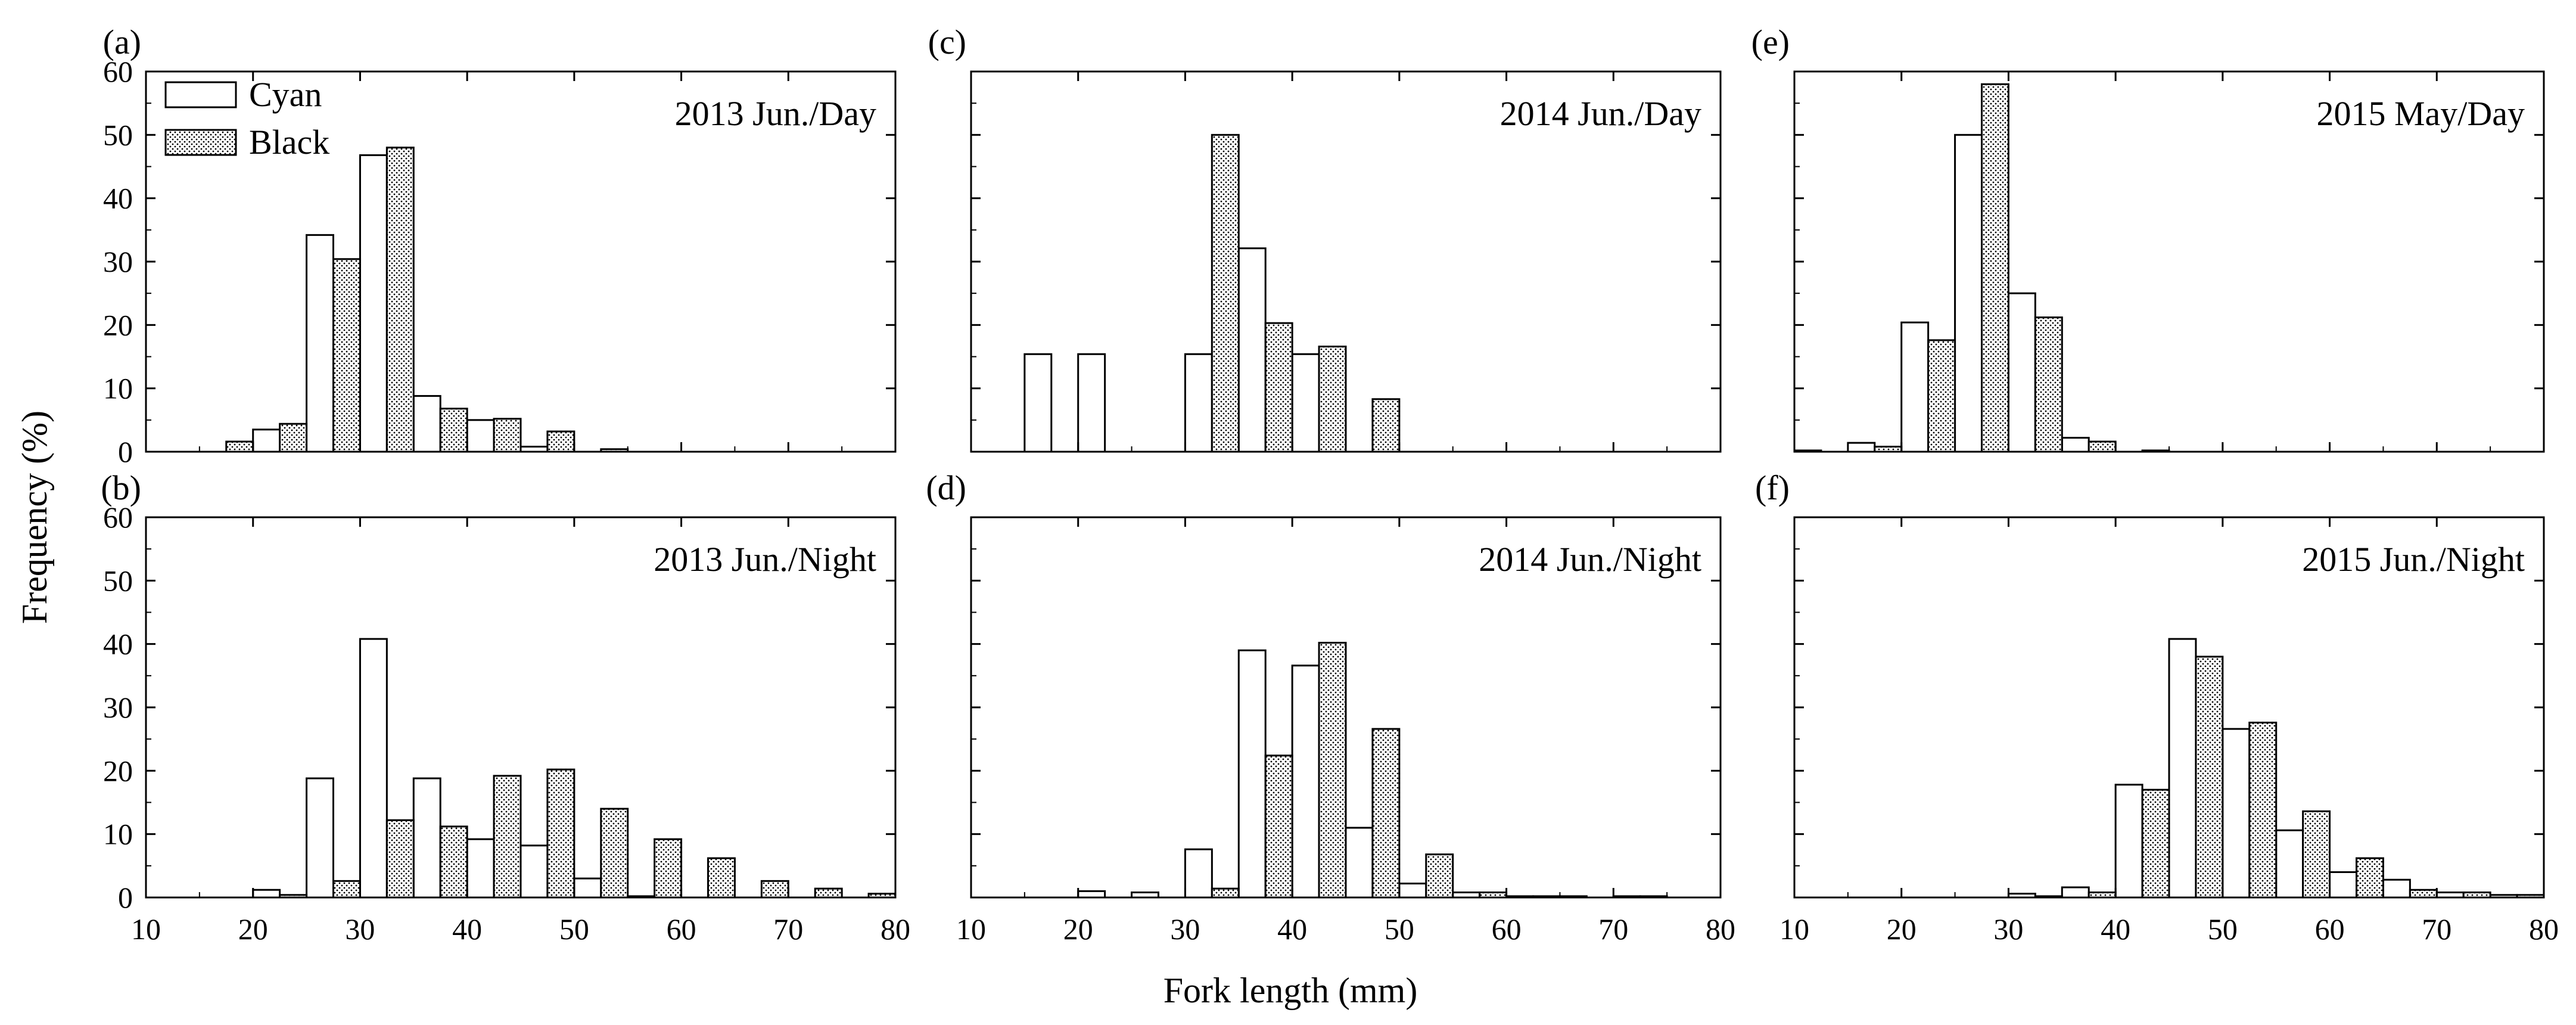 The width and height of the screenshot is (2576, 1025). What do you see at coordinates (775, 113) in the screenshot?
I see `panel-title-a: 2013 Jun./Day` at bounding box center [775, 113].